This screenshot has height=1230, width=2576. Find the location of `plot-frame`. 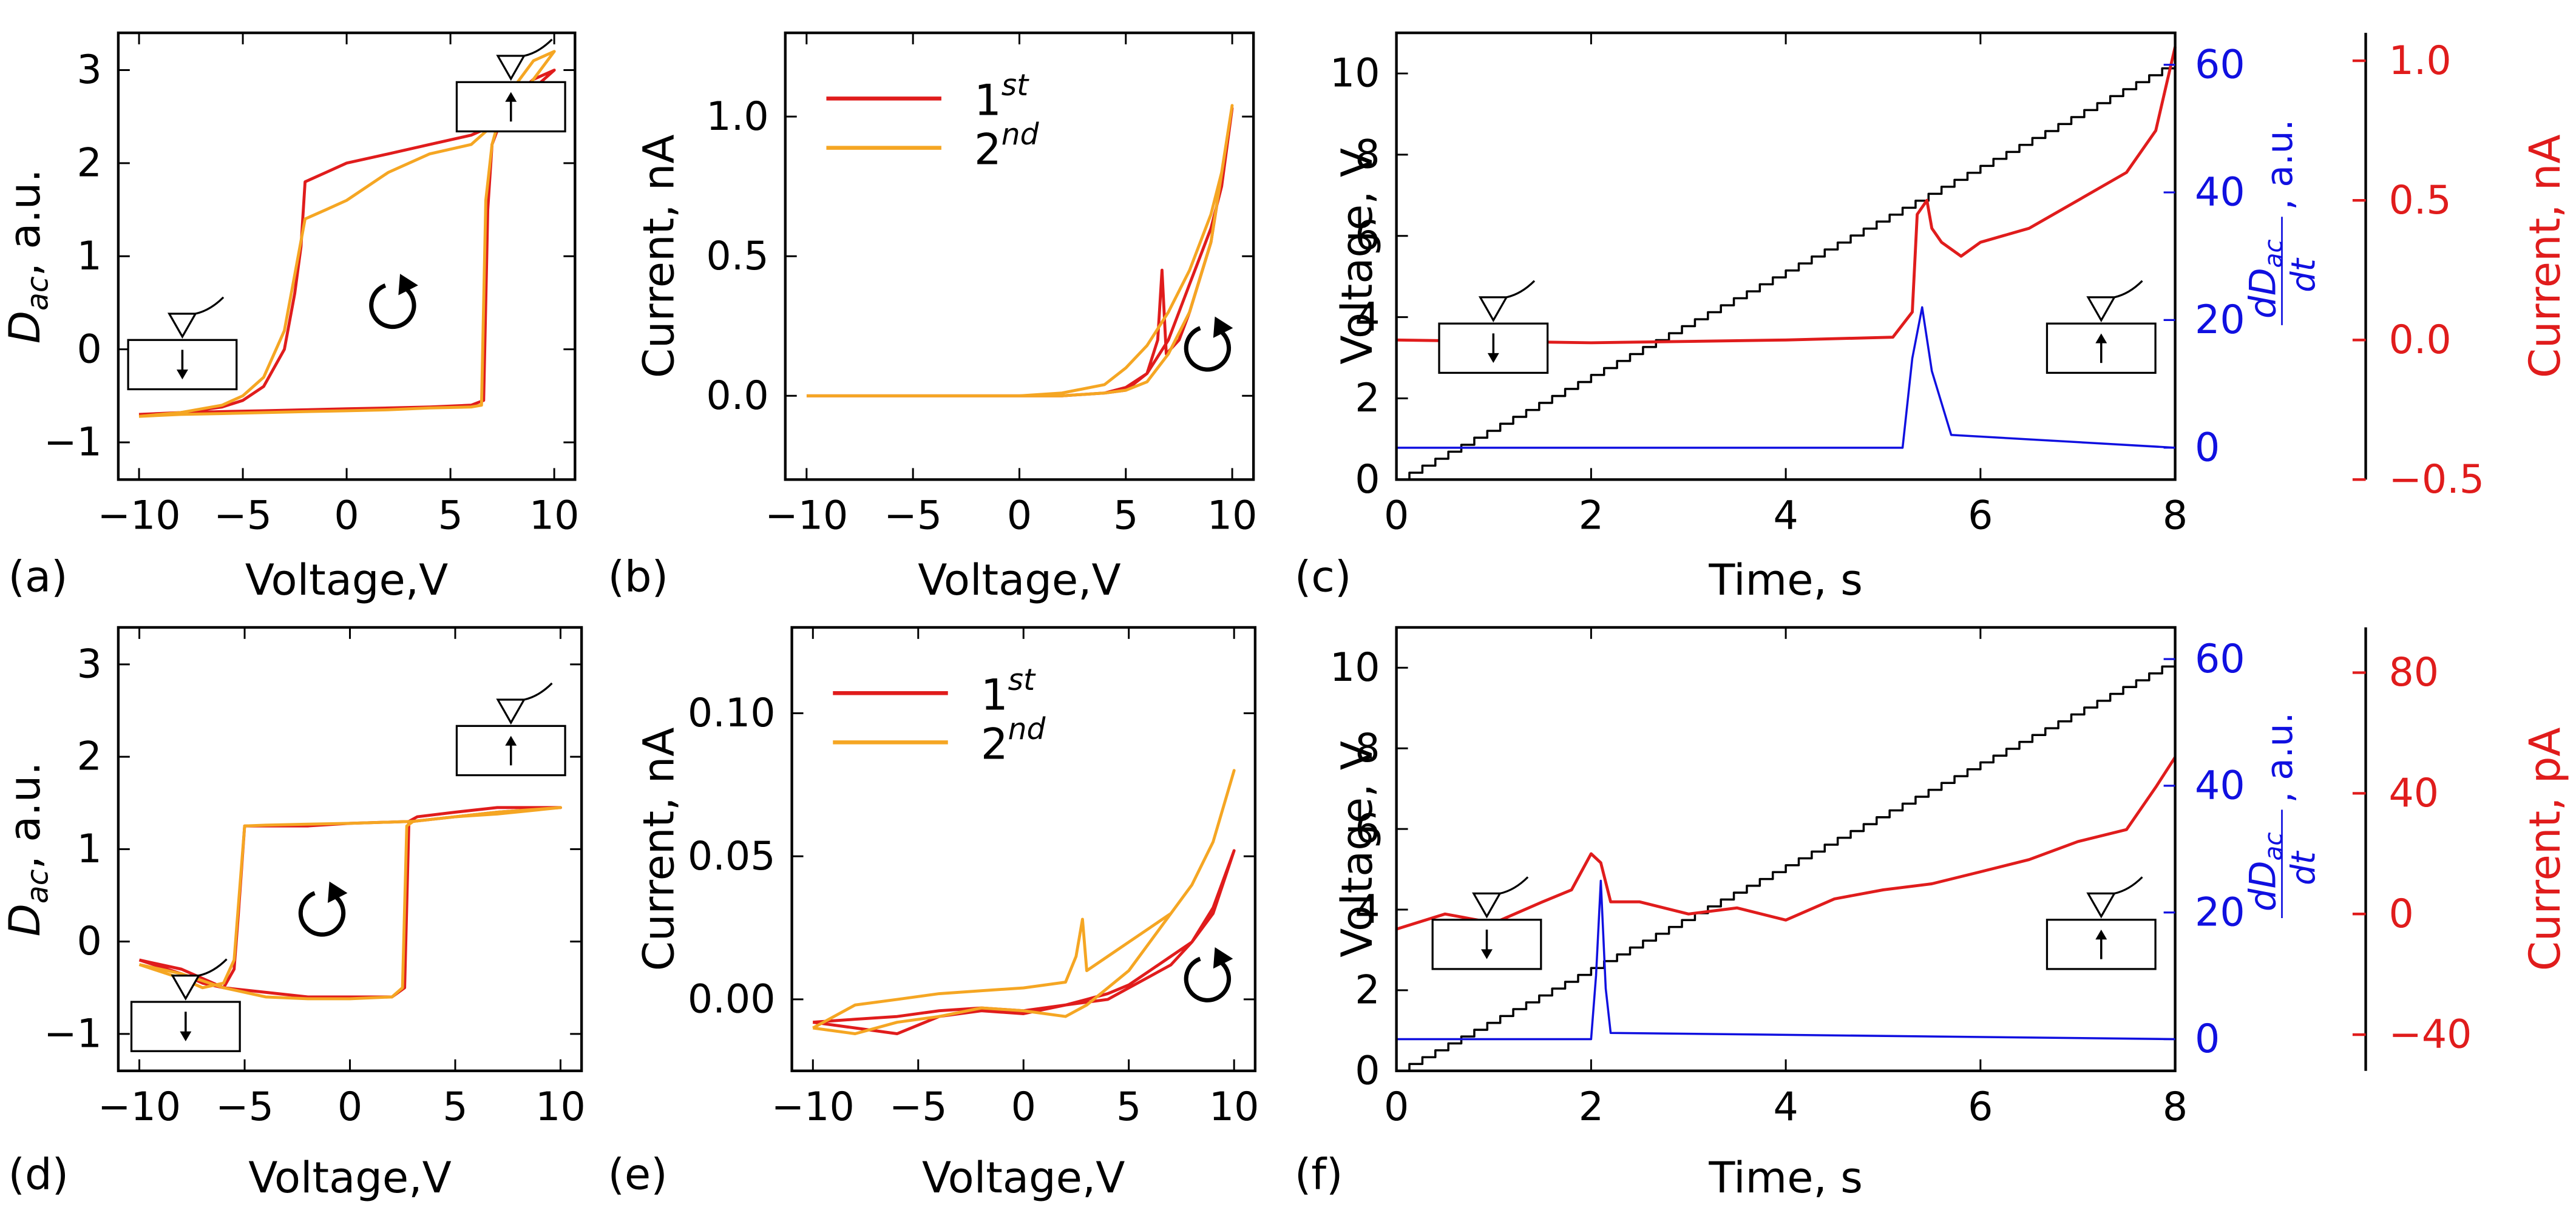

plot-frame is located at coordinates (1786, 256).